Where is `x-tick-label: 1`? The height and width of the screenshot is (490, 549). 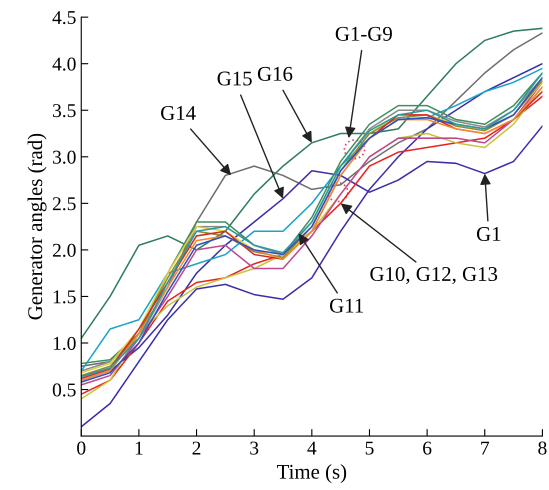 x-tick-label: 1 is located at coordinates (139, 448).